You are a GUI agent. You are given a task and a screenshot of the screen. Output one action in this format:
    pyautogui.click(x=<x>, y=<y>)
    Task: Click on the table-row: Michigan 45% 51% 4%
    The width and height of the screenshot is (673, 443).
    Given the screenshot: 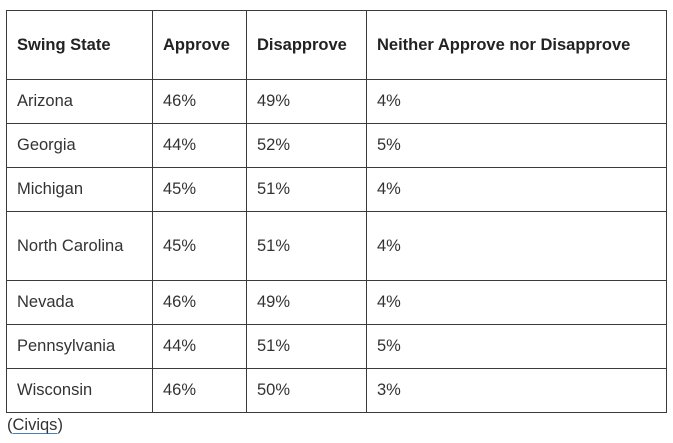 What is the action you would take?
    pyautogui.click(x=336, y=189)
    